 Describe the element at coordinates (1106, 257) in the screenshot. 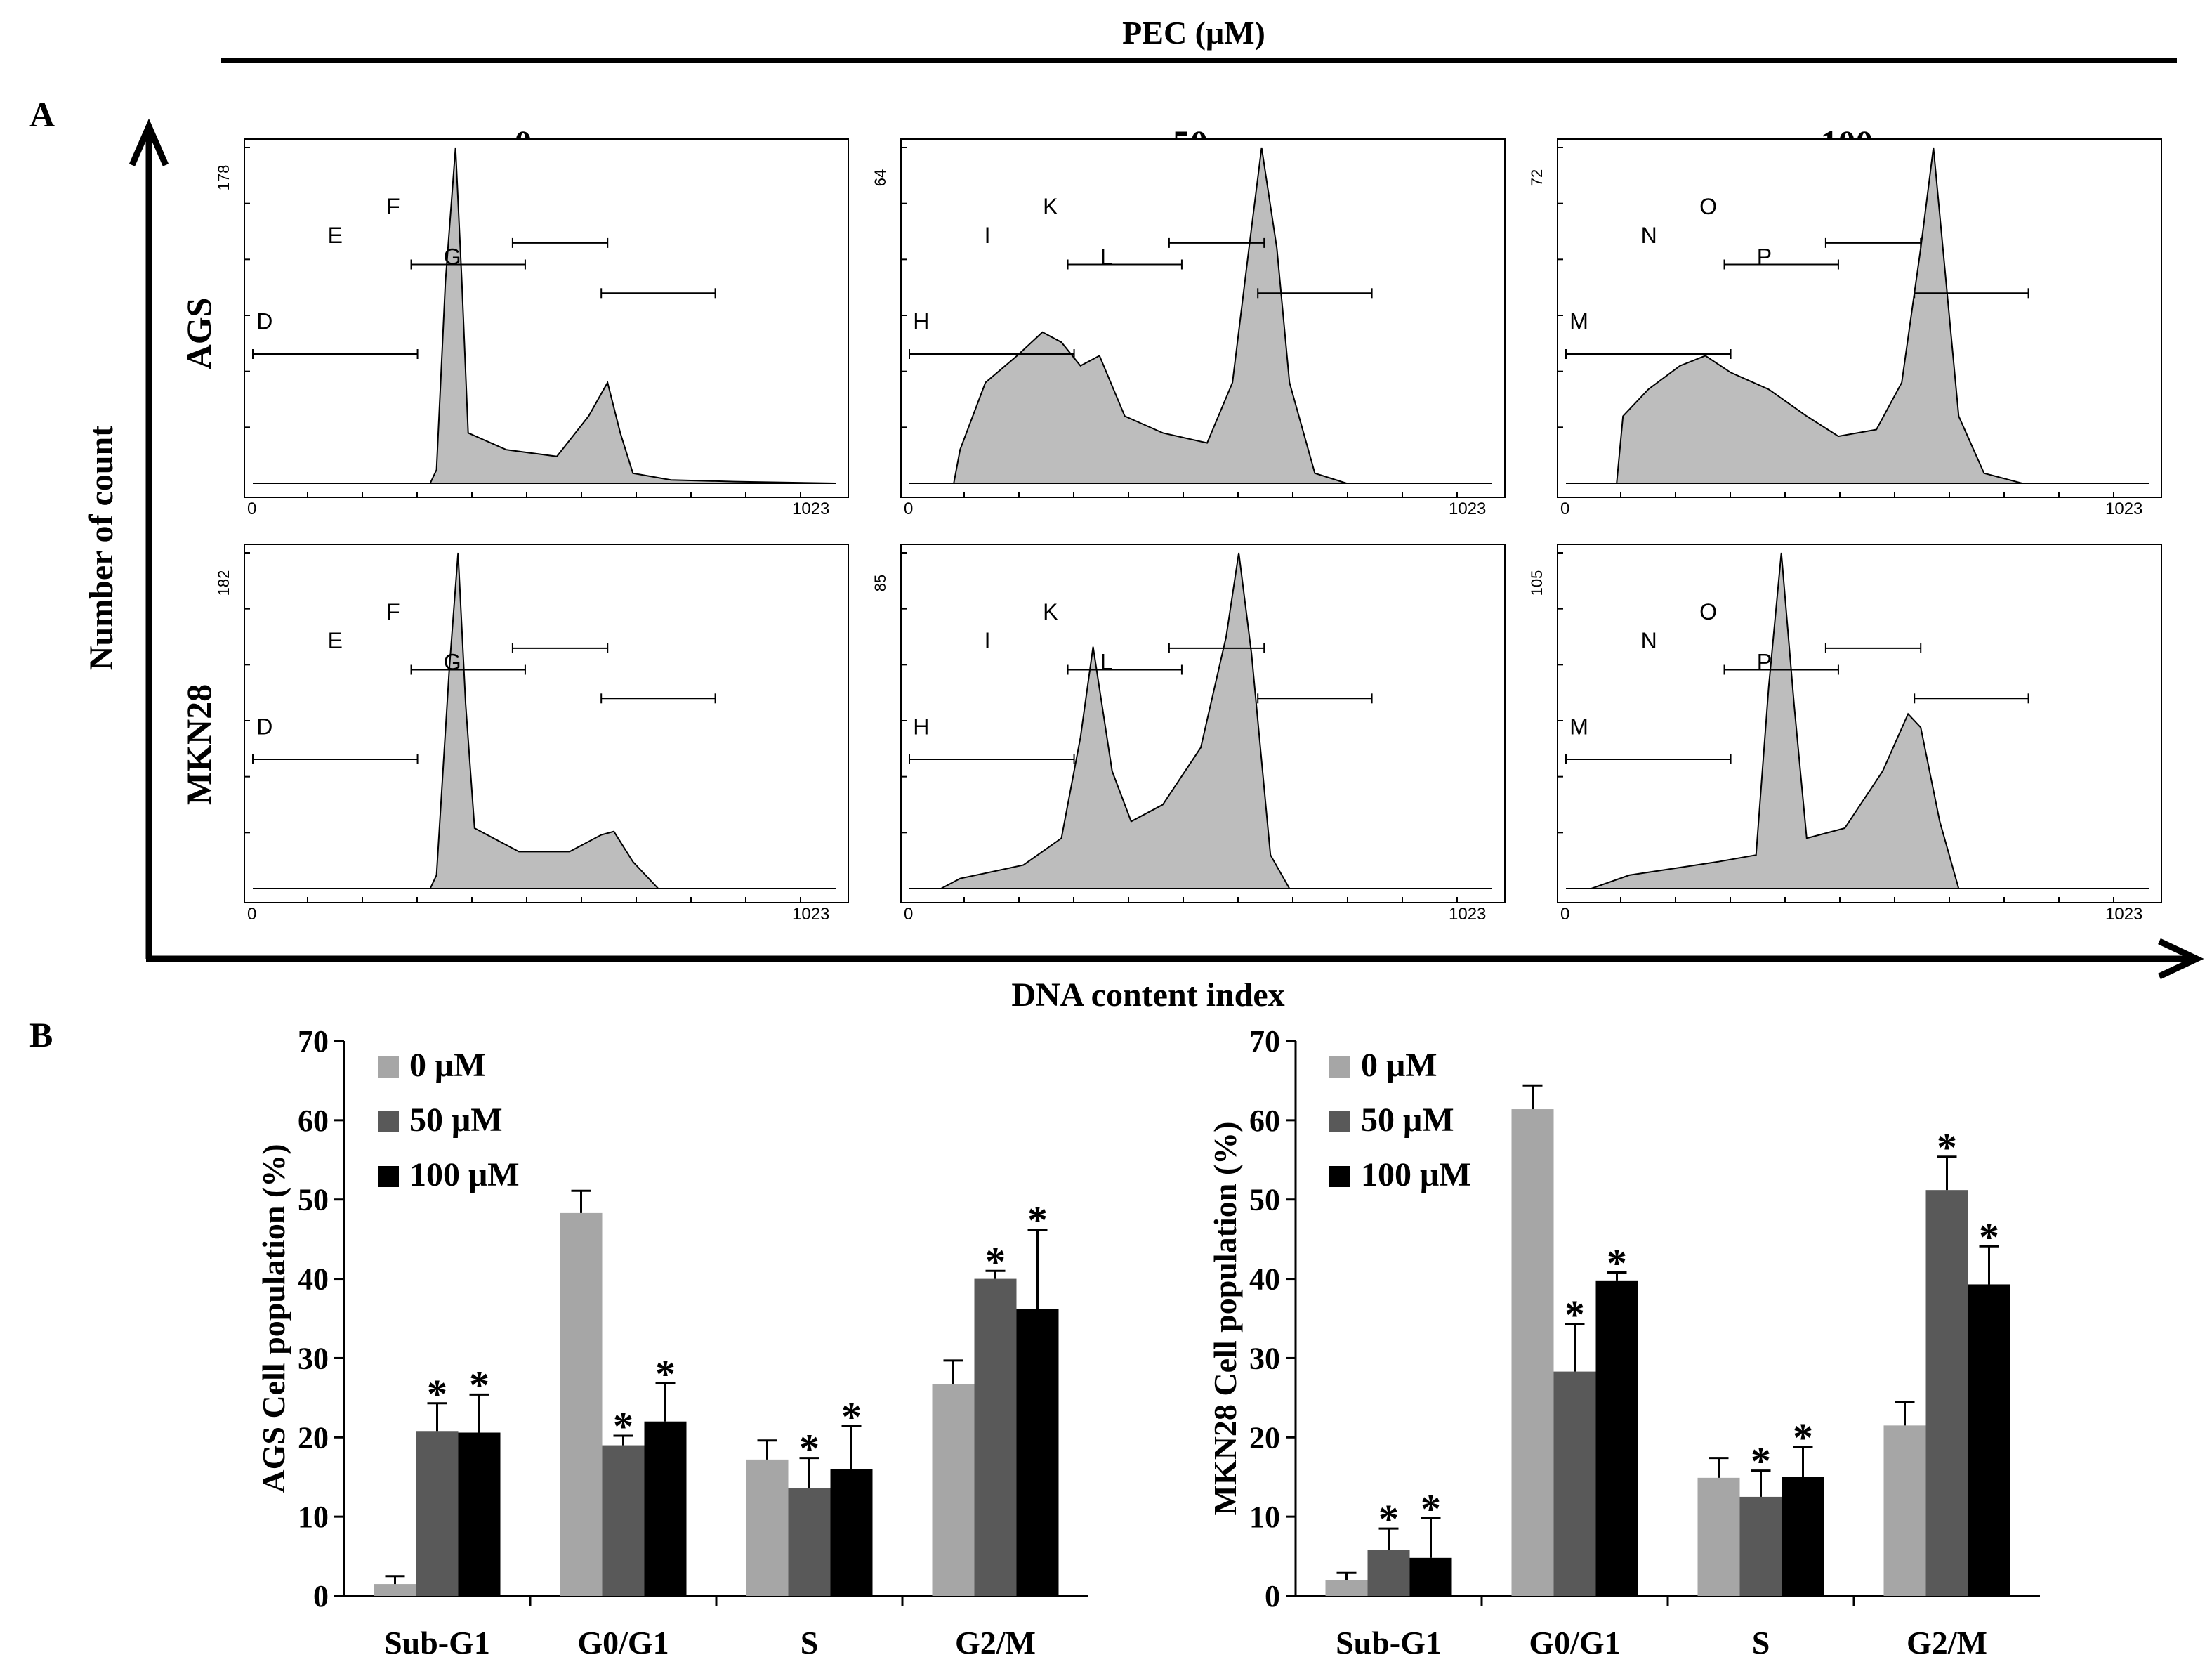

I see `gate-label-L: L` at that location.